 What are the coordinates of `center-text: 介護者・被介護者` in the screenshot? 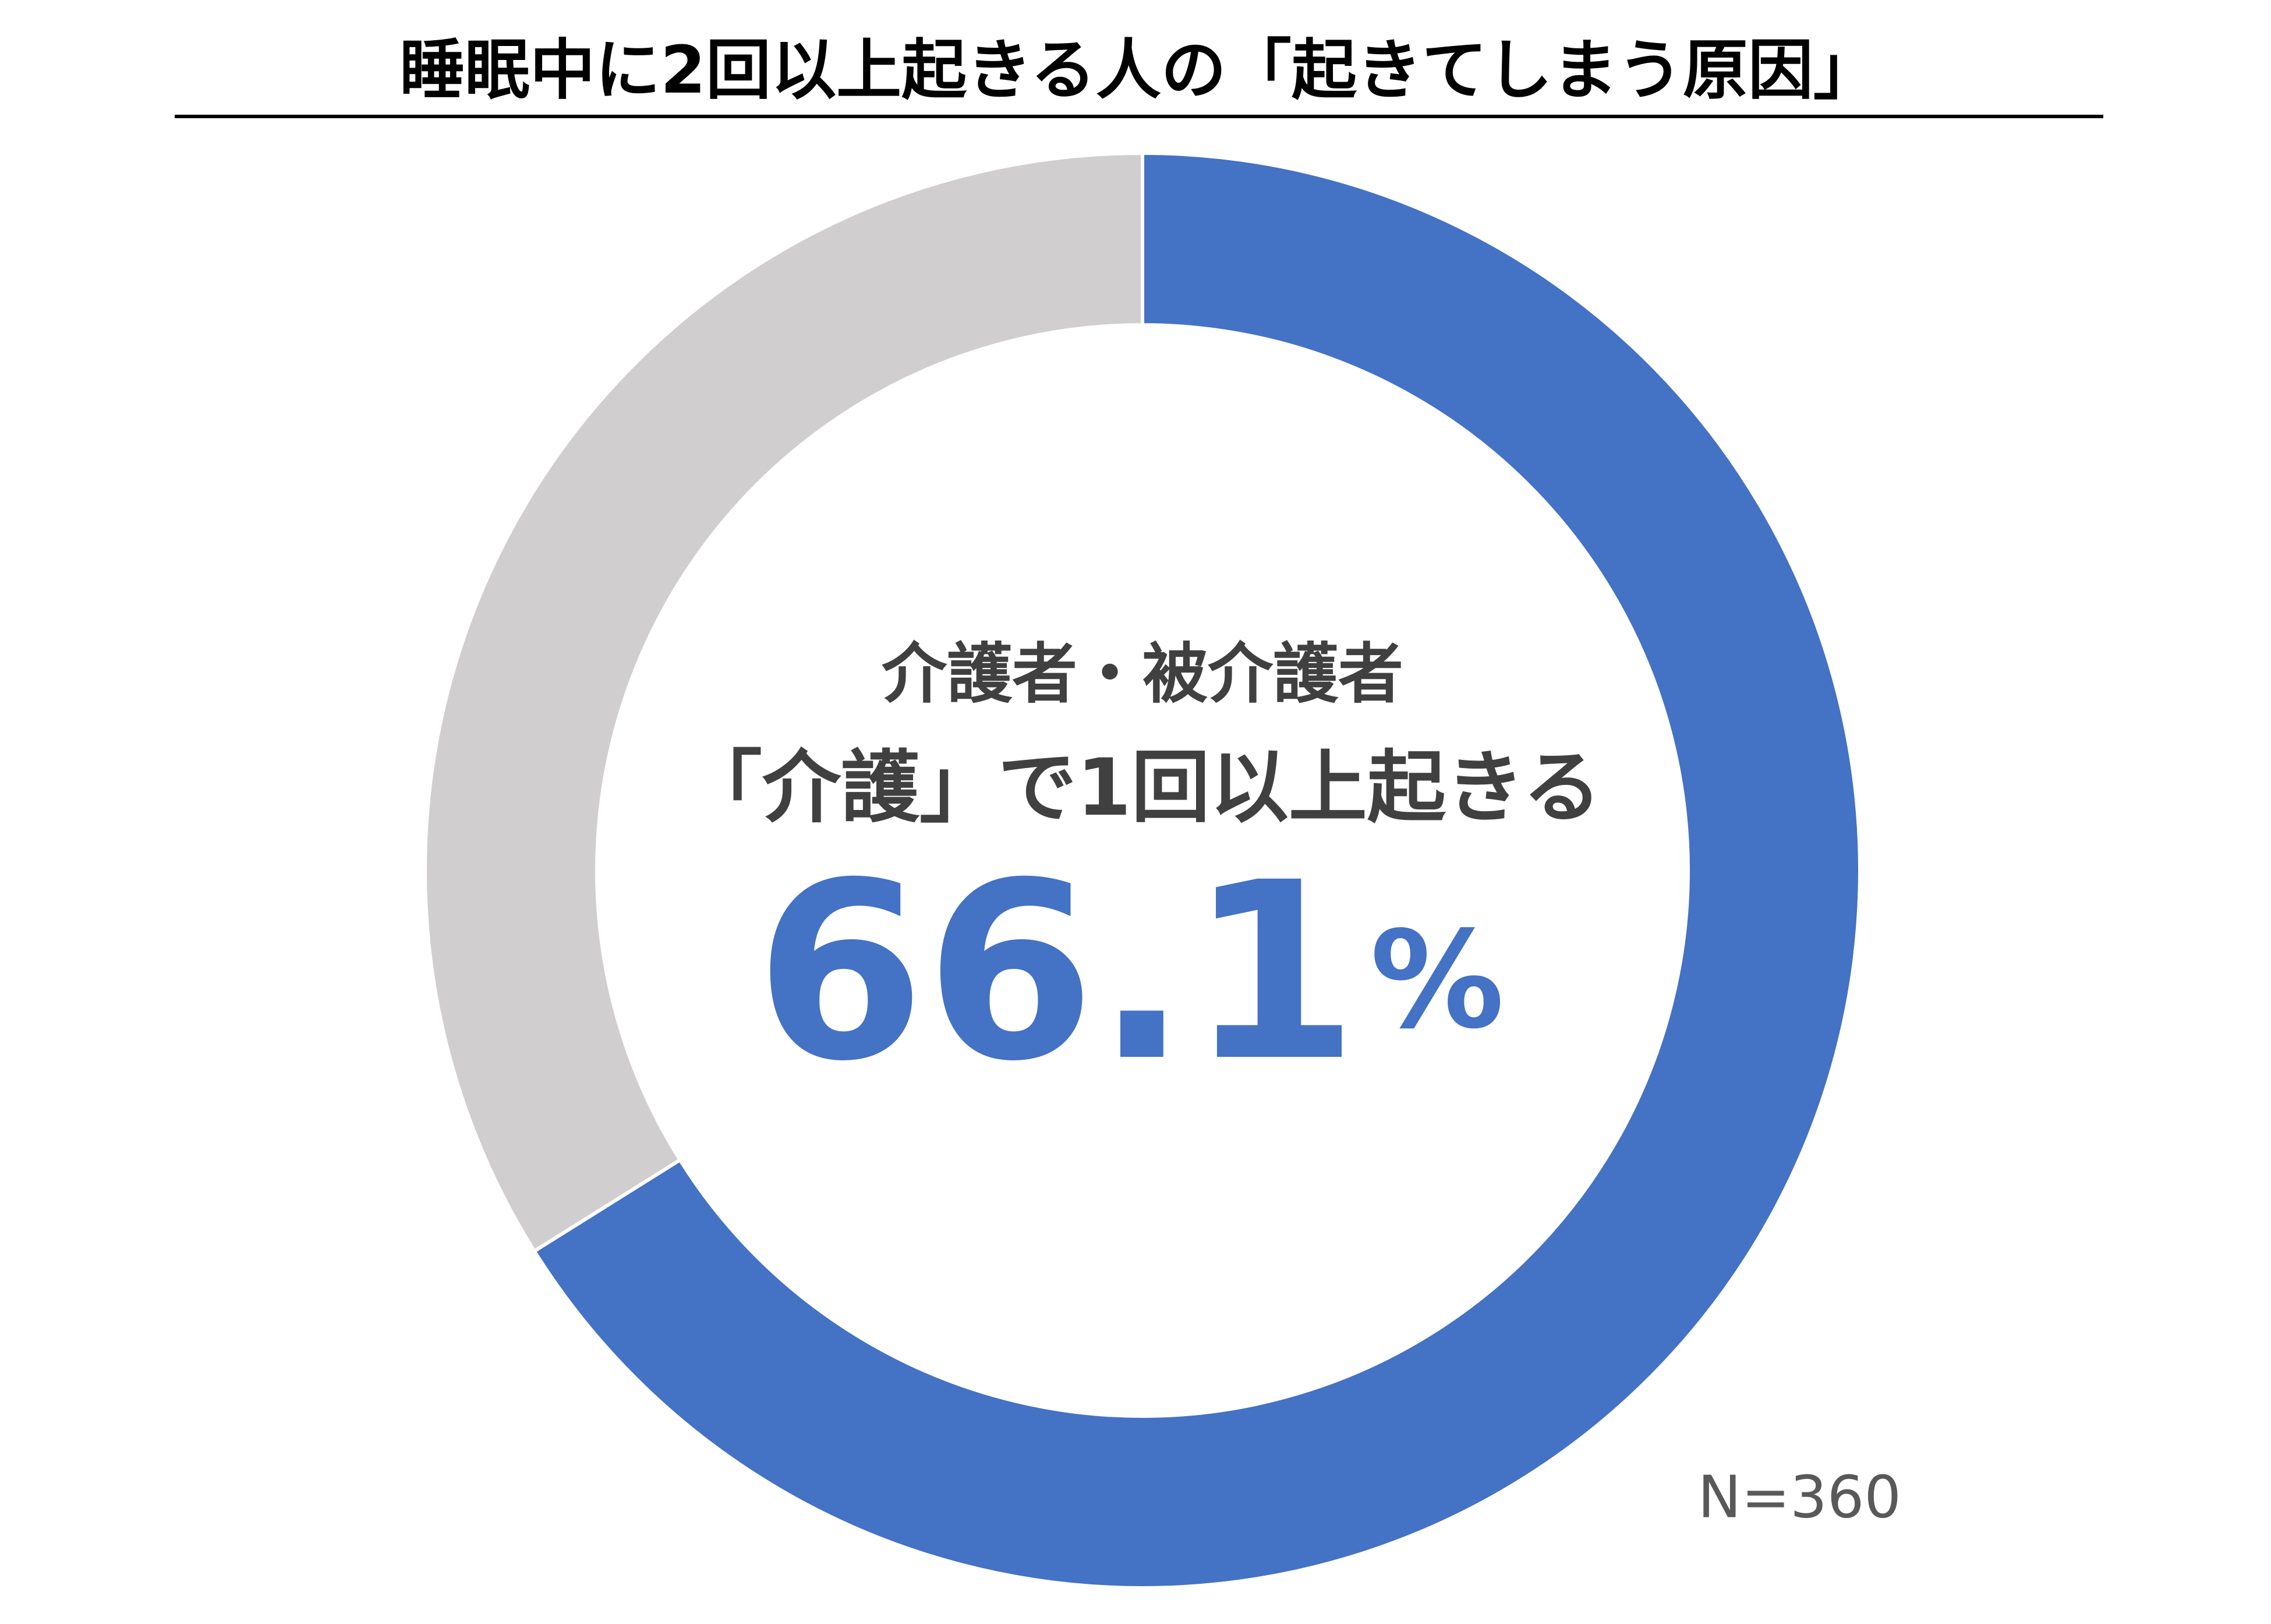 It's located at (1142, 674).